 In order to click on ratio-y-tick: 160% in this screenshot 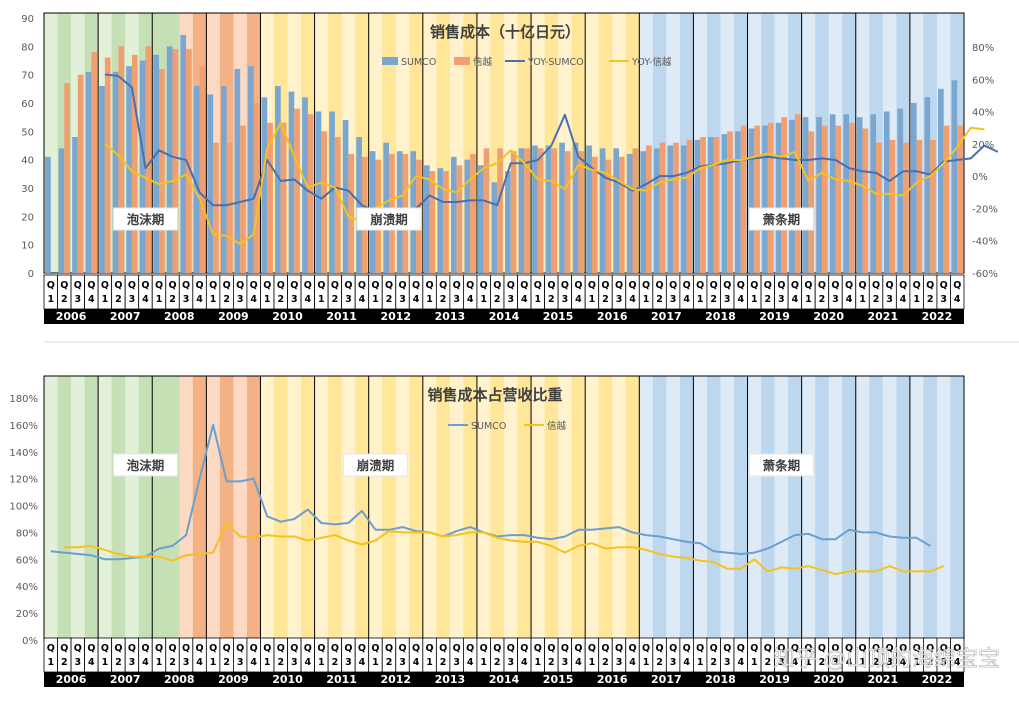, I will do `click(23, 426)`.